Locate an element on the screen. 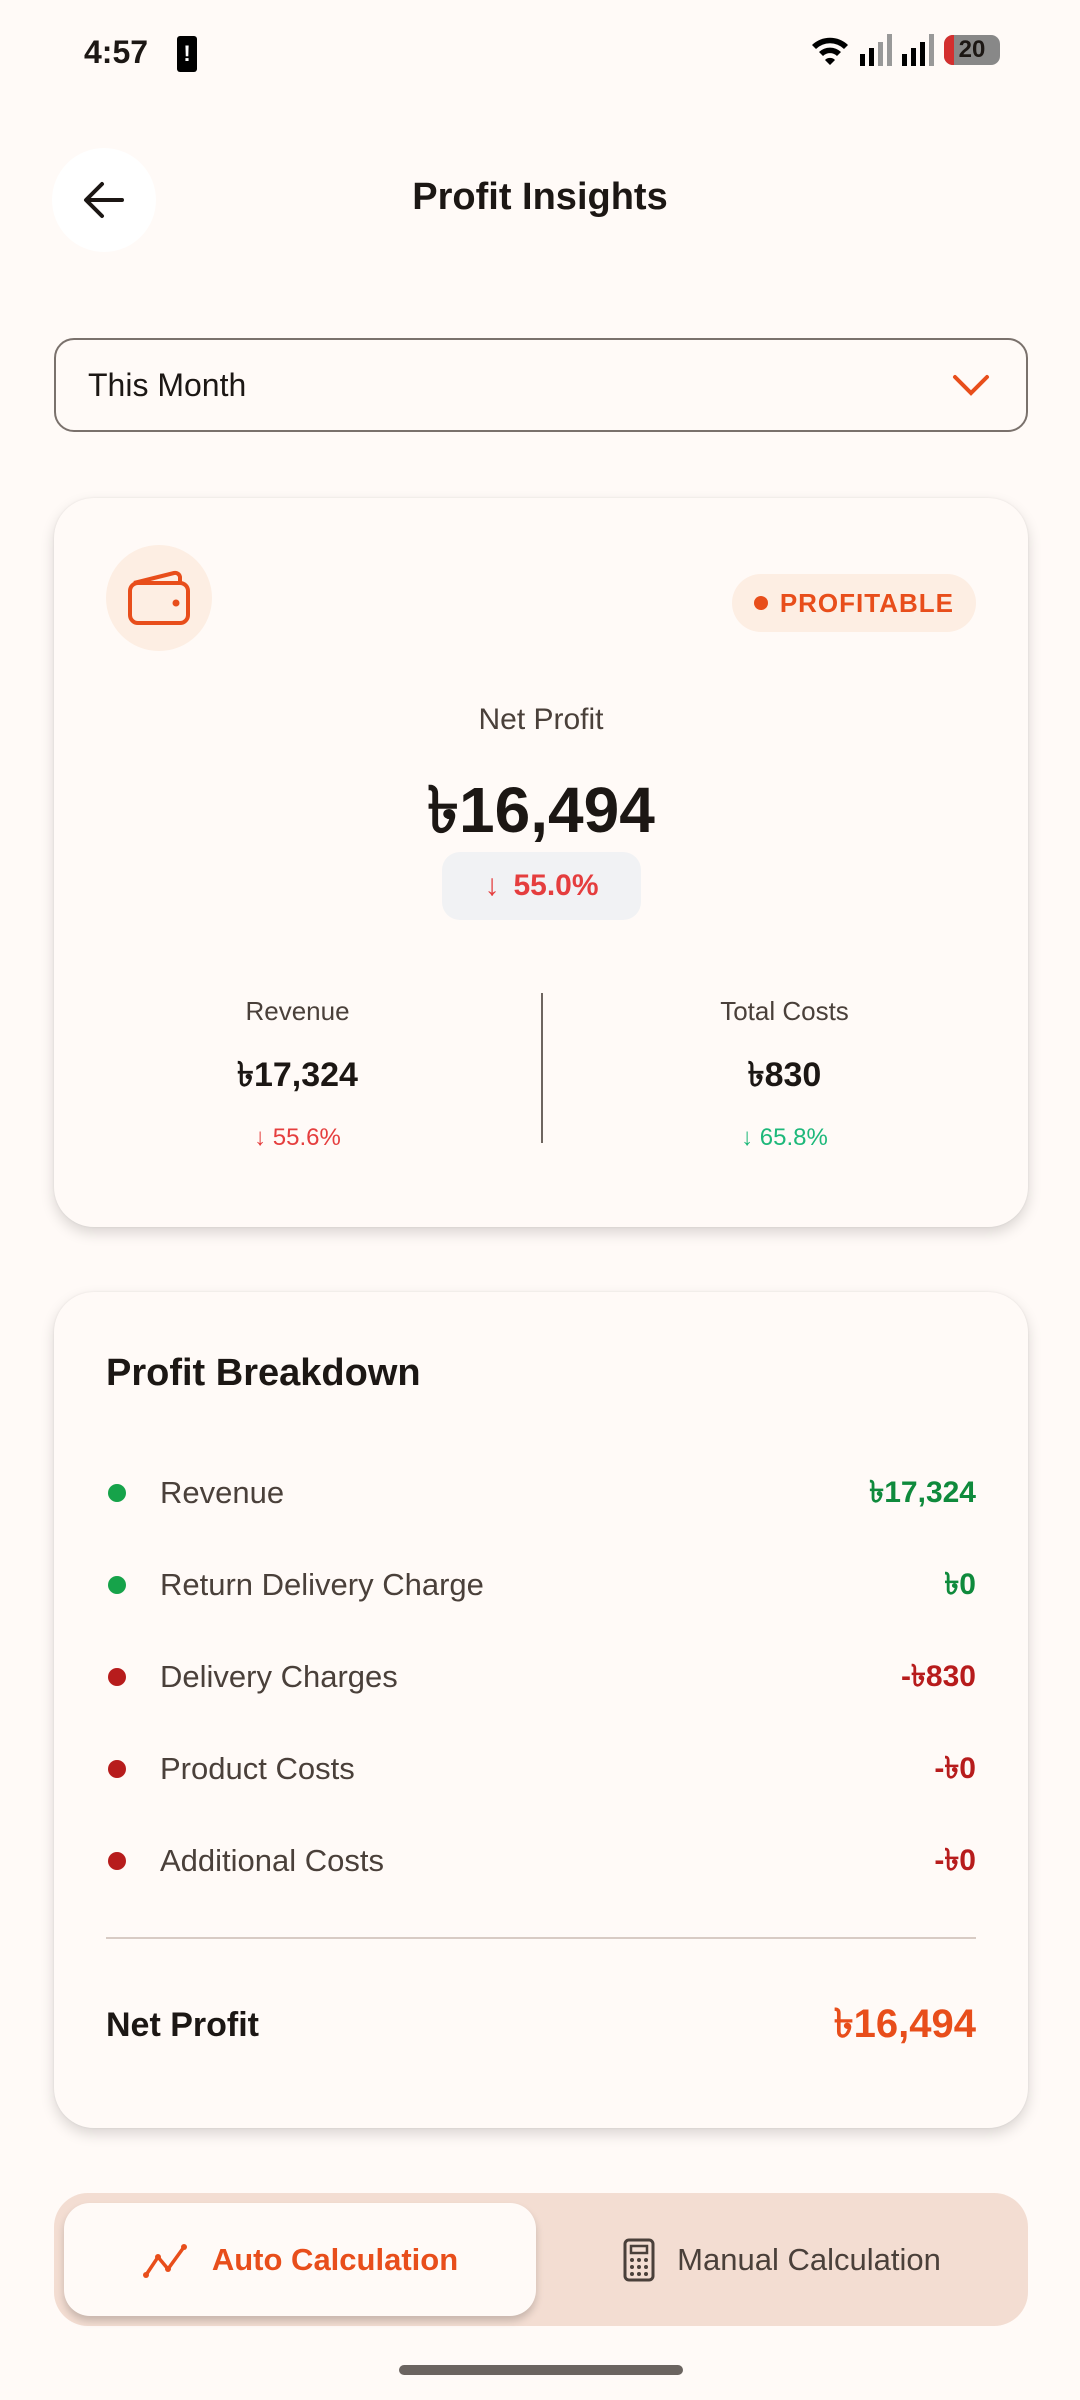  costs-change: ↓ 65.8% is located at coordinates (784, 1138).